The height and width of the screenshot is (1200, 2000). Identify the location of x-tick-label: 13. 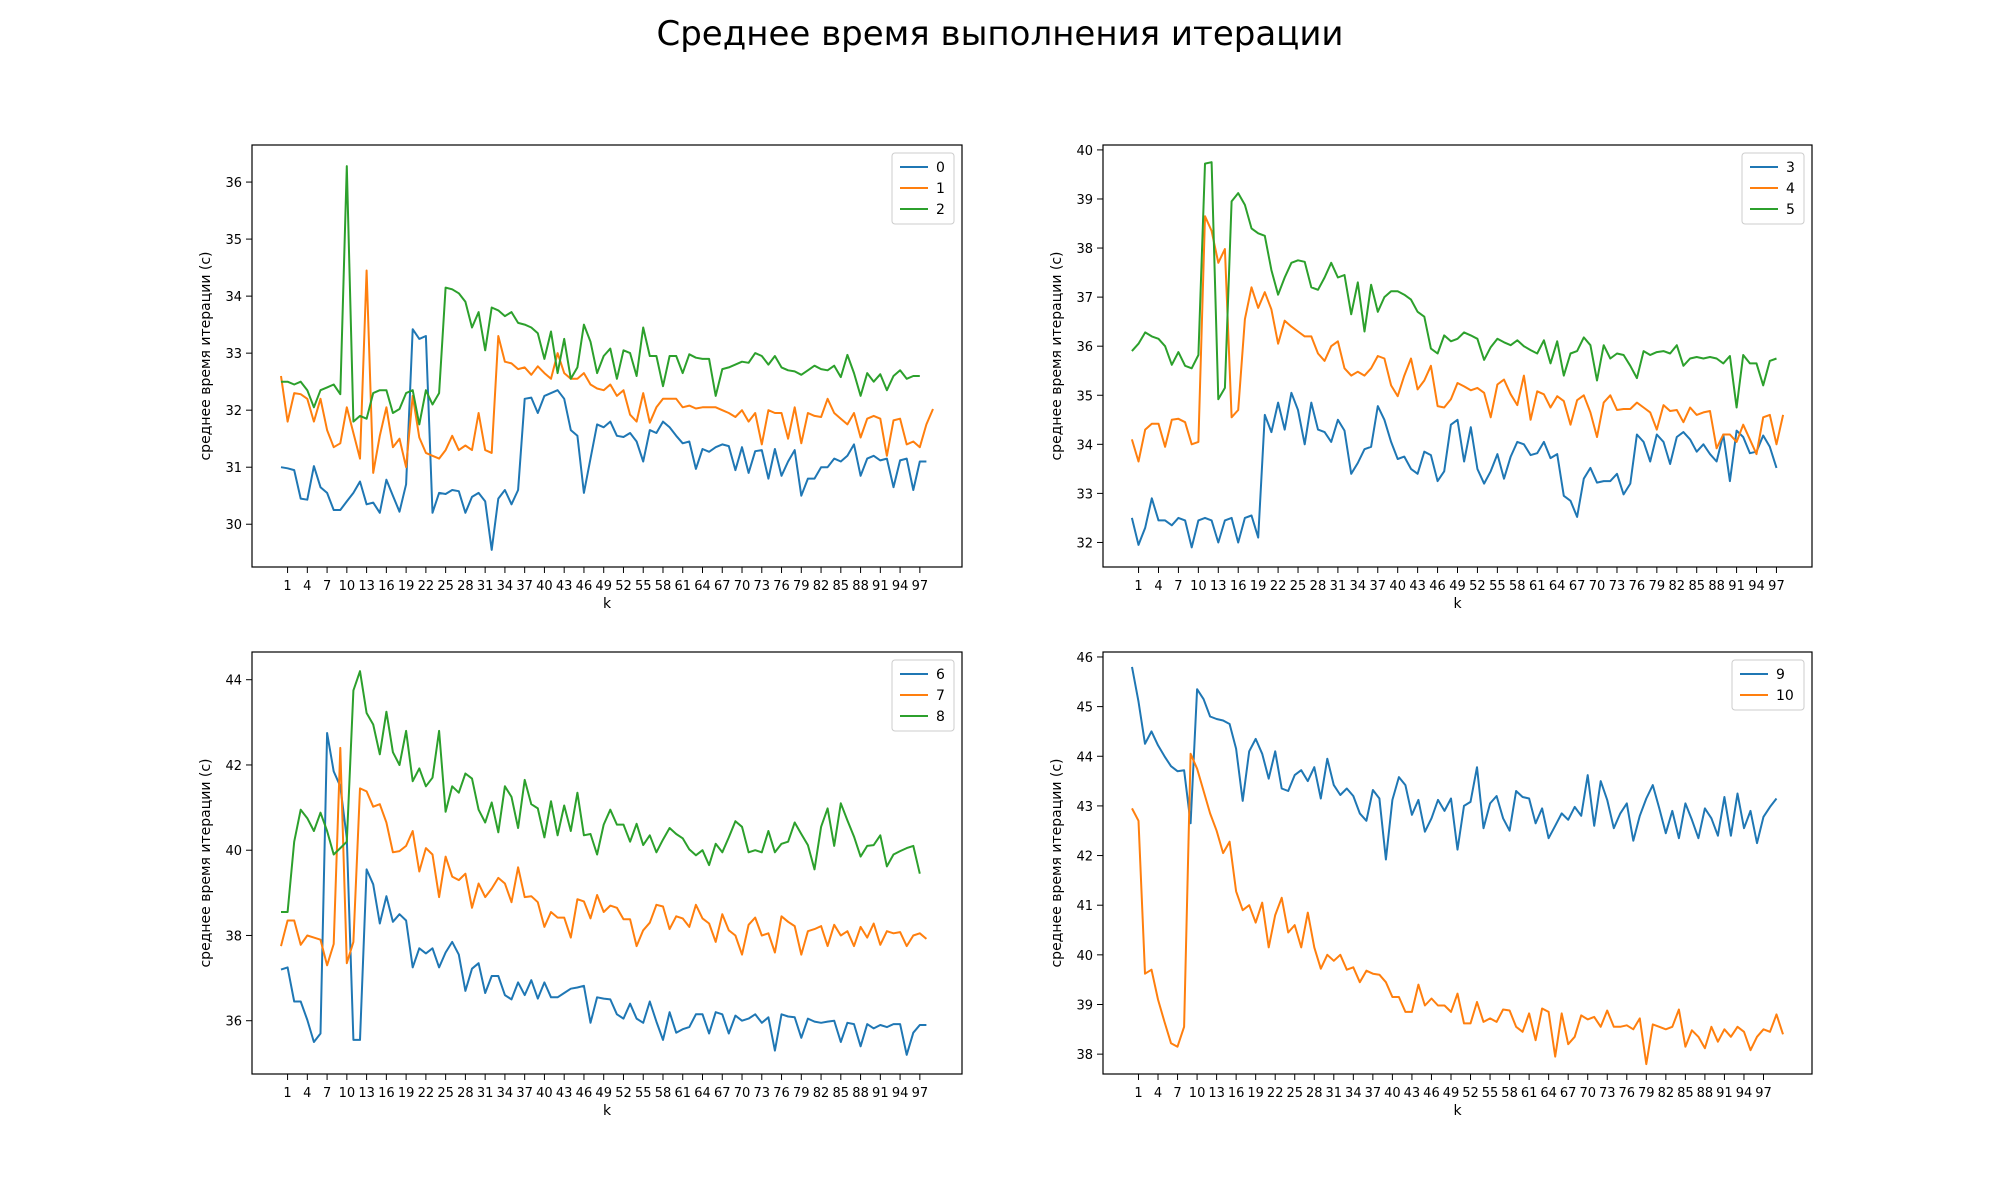
(366, 586).